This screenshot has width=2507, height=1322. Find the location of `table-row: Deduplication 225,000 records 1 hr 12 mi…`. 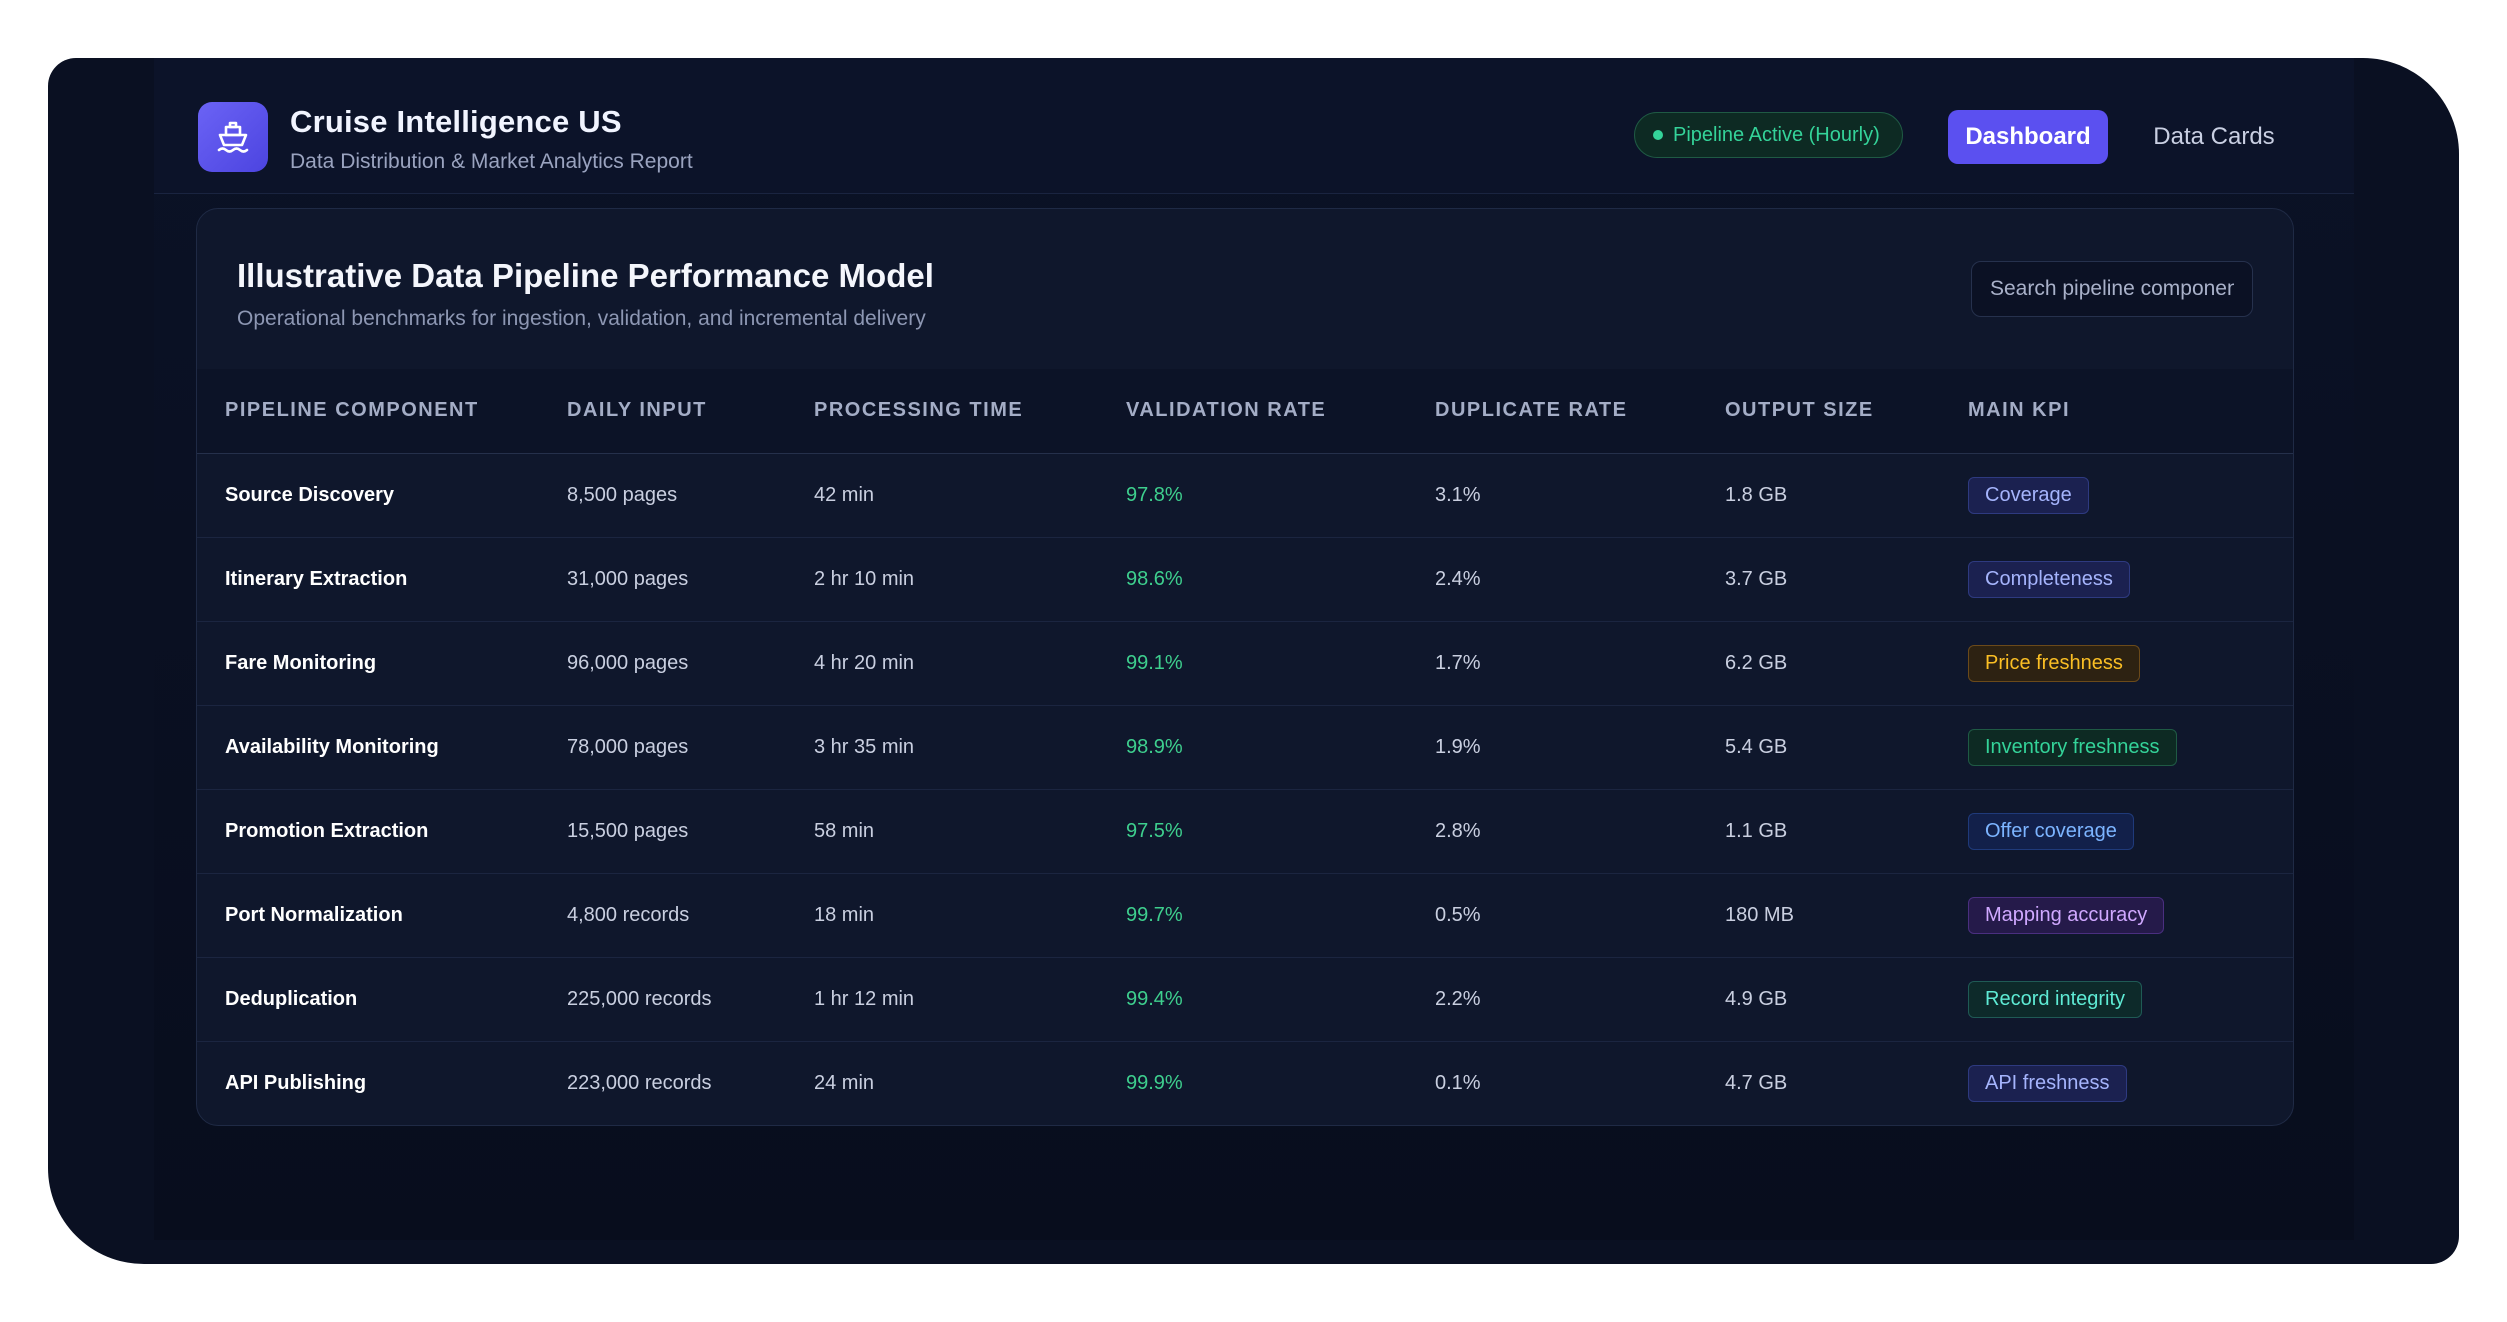

table-row: Deduplication 225,000 records 1 hr 12 mi… is located at coordinates (1245, 999).